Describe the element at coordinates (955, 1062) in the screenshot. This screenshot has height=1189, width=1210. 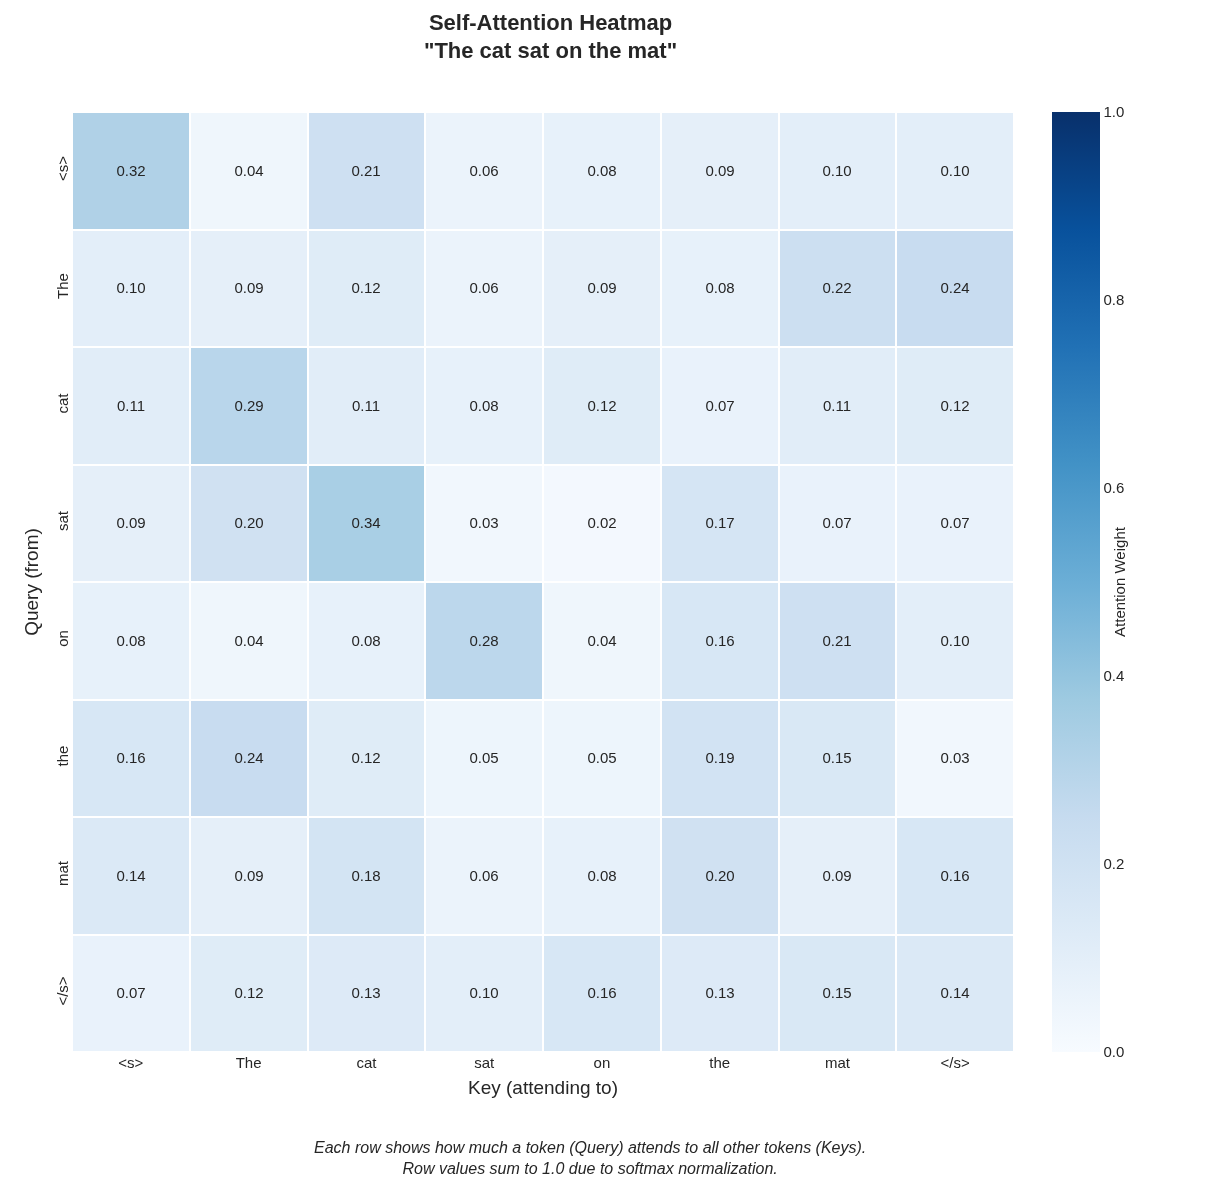
I see `x-tick-label: </s>` at that location.